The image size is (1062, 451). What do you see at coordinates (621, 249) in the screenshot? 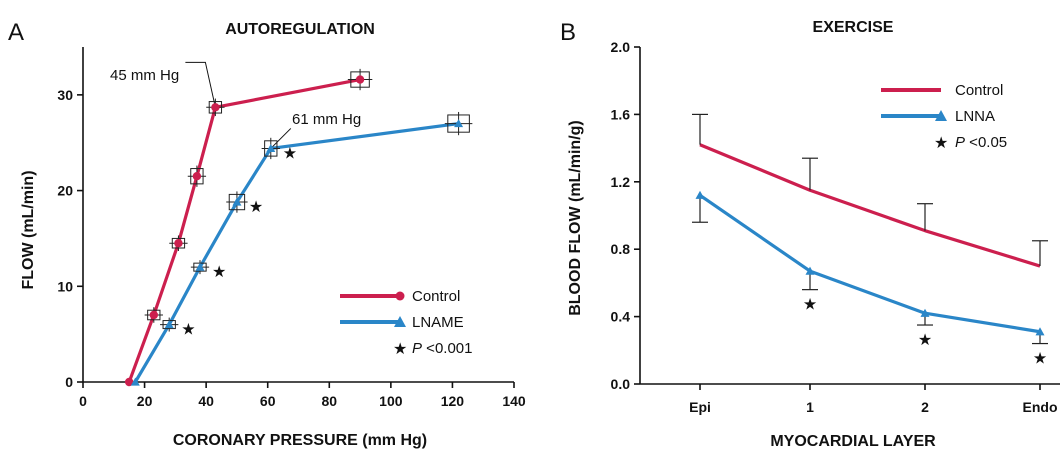
I see `y-tick-label: 0.8` at bounding box center [621, 249].